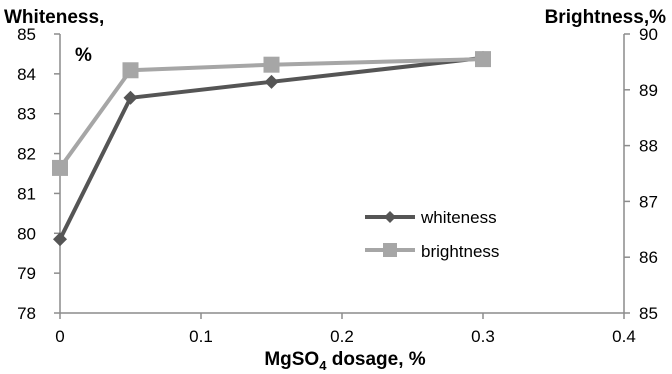 The width and height of the screenshot is (672, 374). What do you see at coordinates (483, 336) in the screenshot?
I see `x-tick-label: 0.3` at bounding box center [483, 336].